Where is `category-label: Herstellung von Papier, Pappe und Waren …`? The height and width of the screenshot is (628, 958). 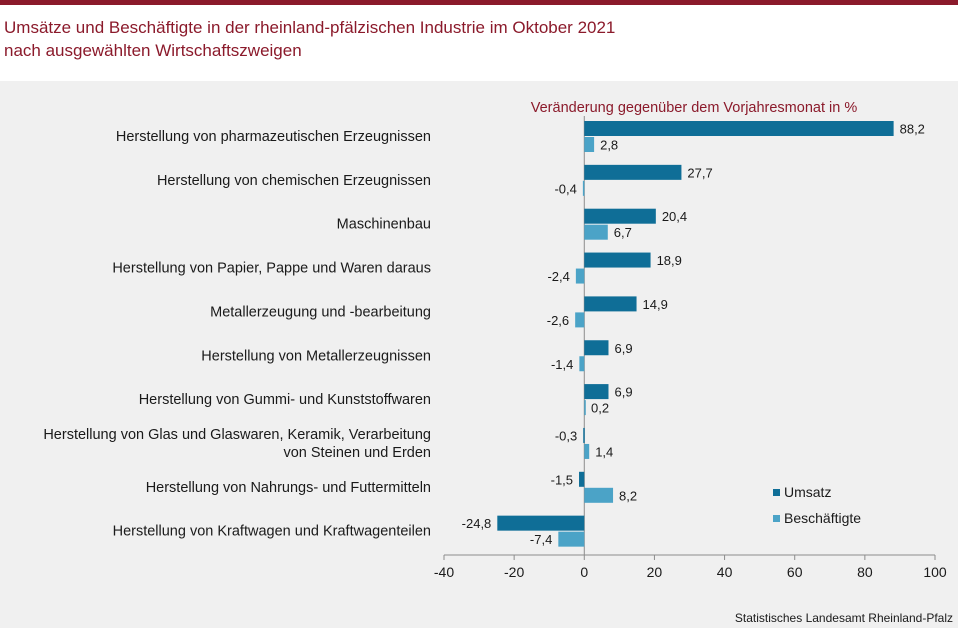 category-label: Herstellung von Papier, Pappe und Waren … is located at coordinates (271, 269).